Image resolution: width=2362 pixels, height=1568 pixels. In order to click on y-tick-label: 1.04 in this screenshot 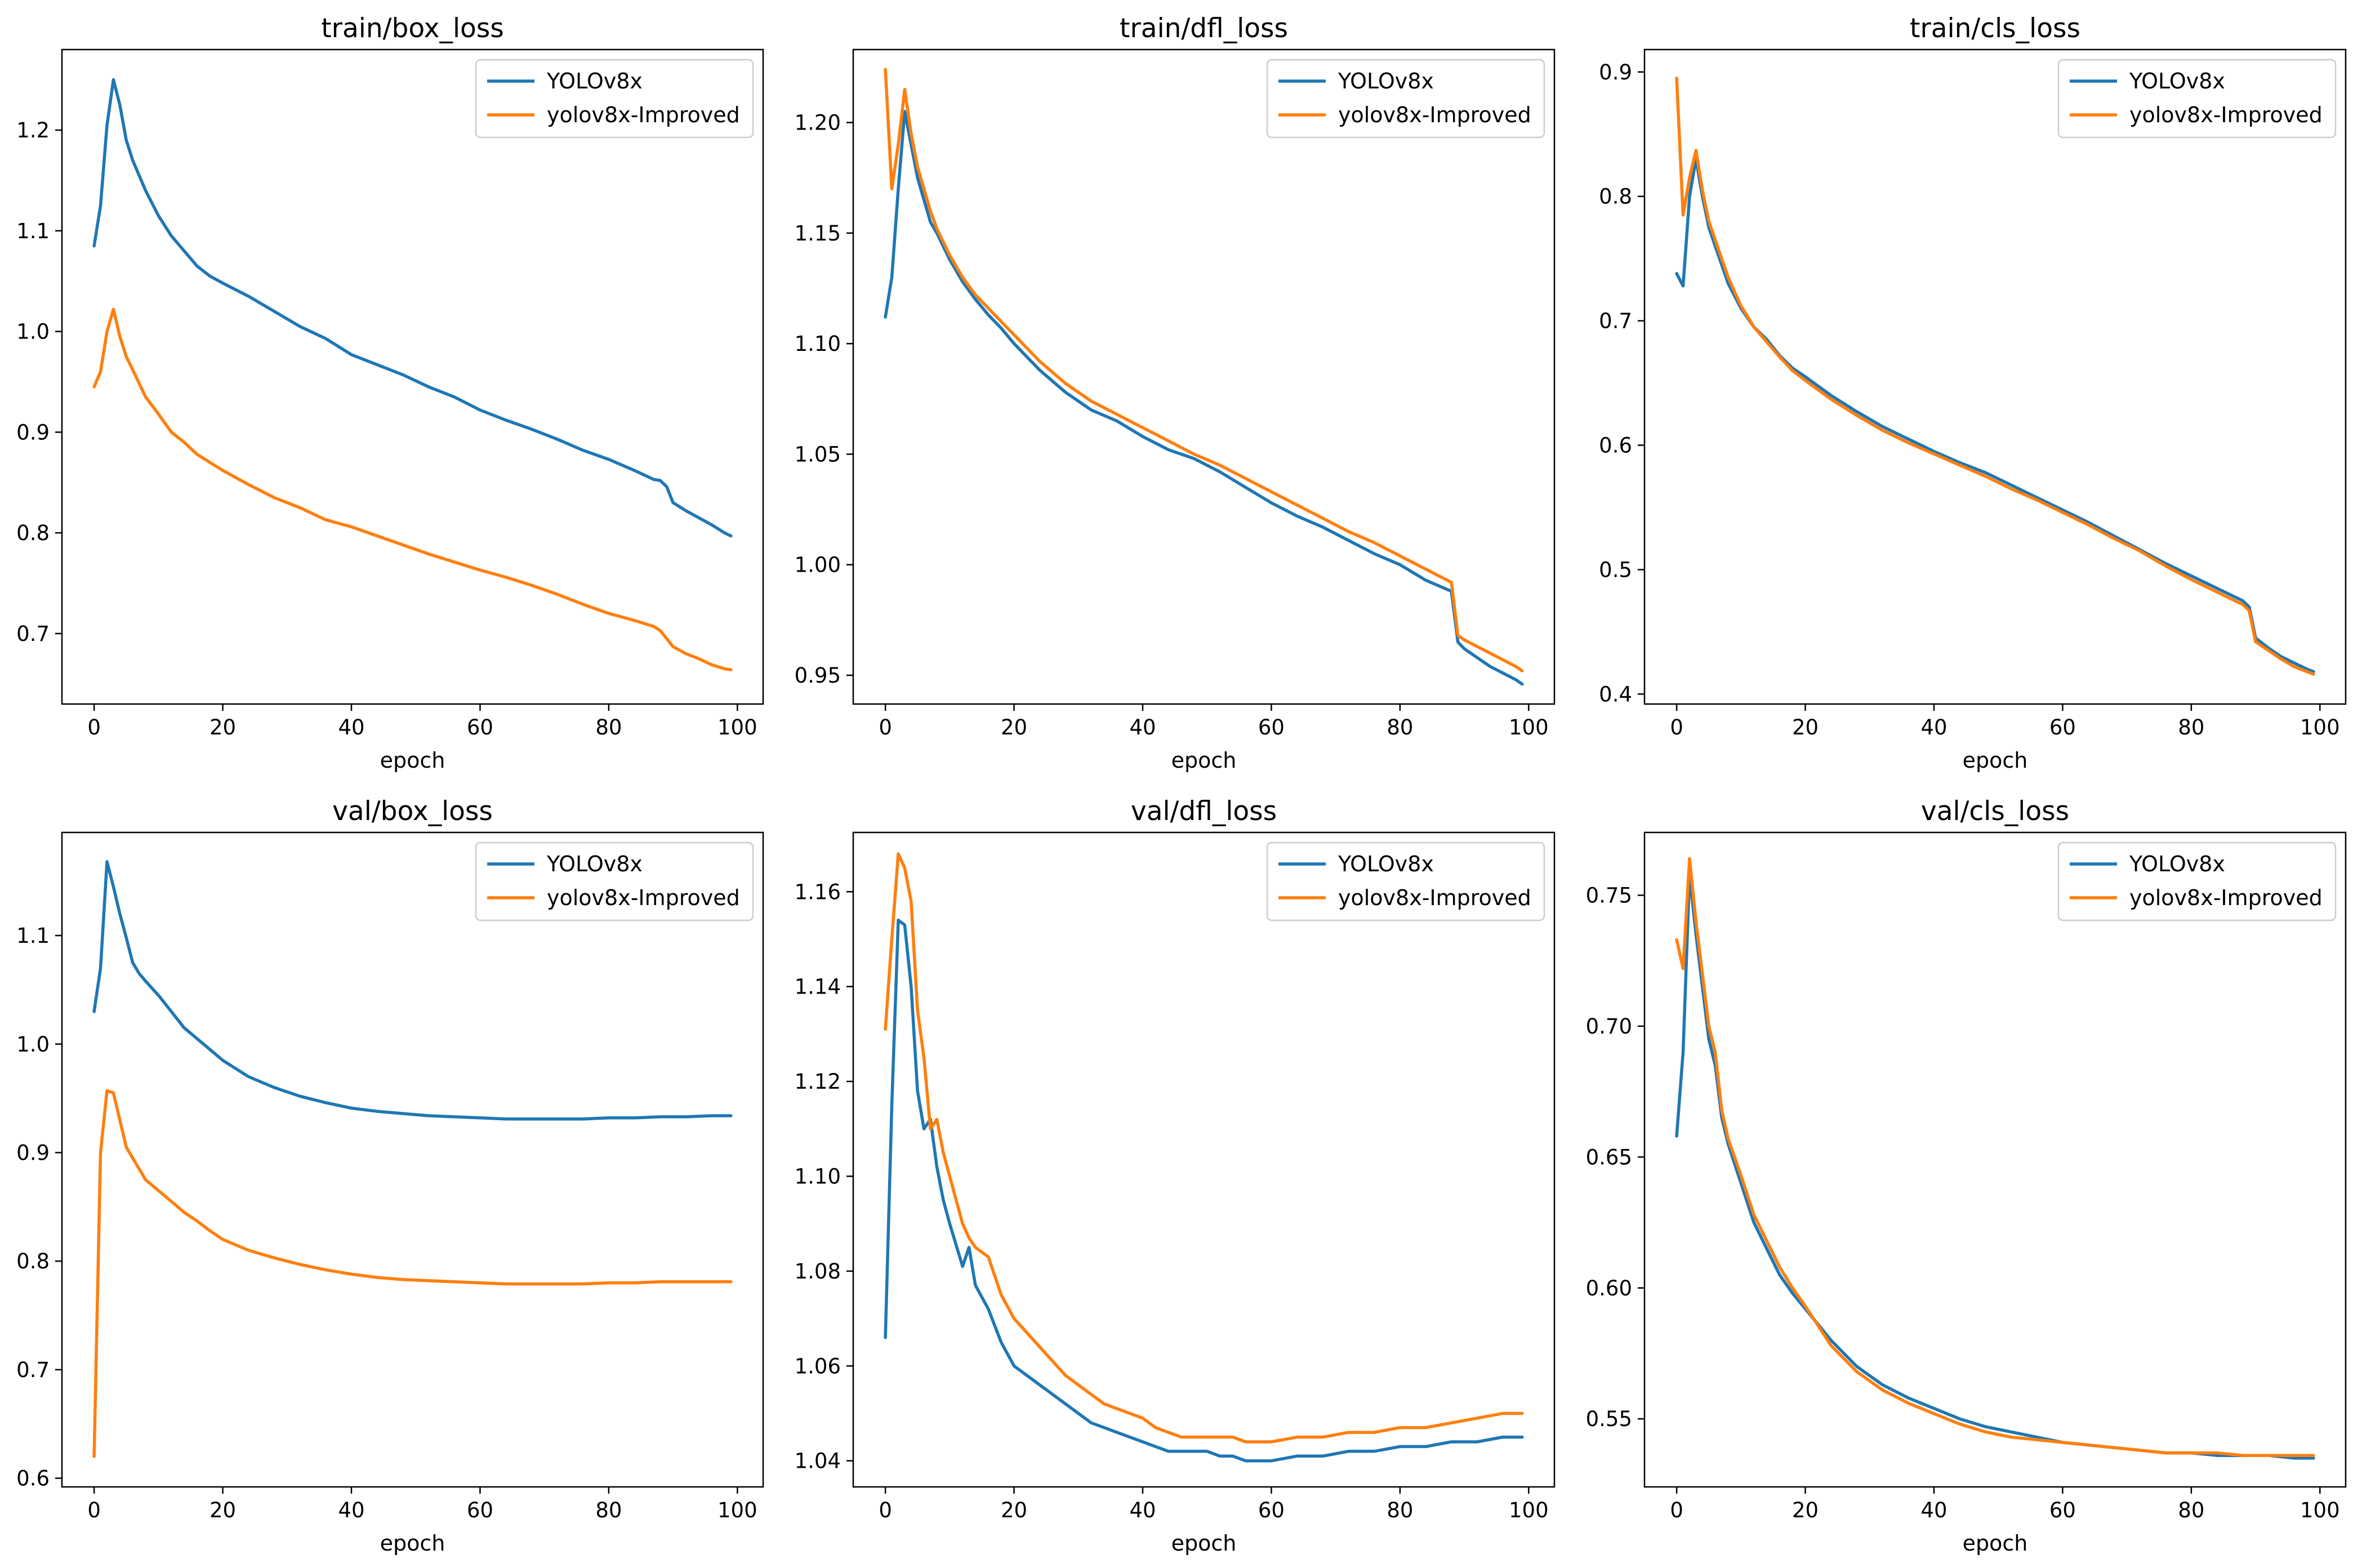, I will do `click(818, 1461)`.